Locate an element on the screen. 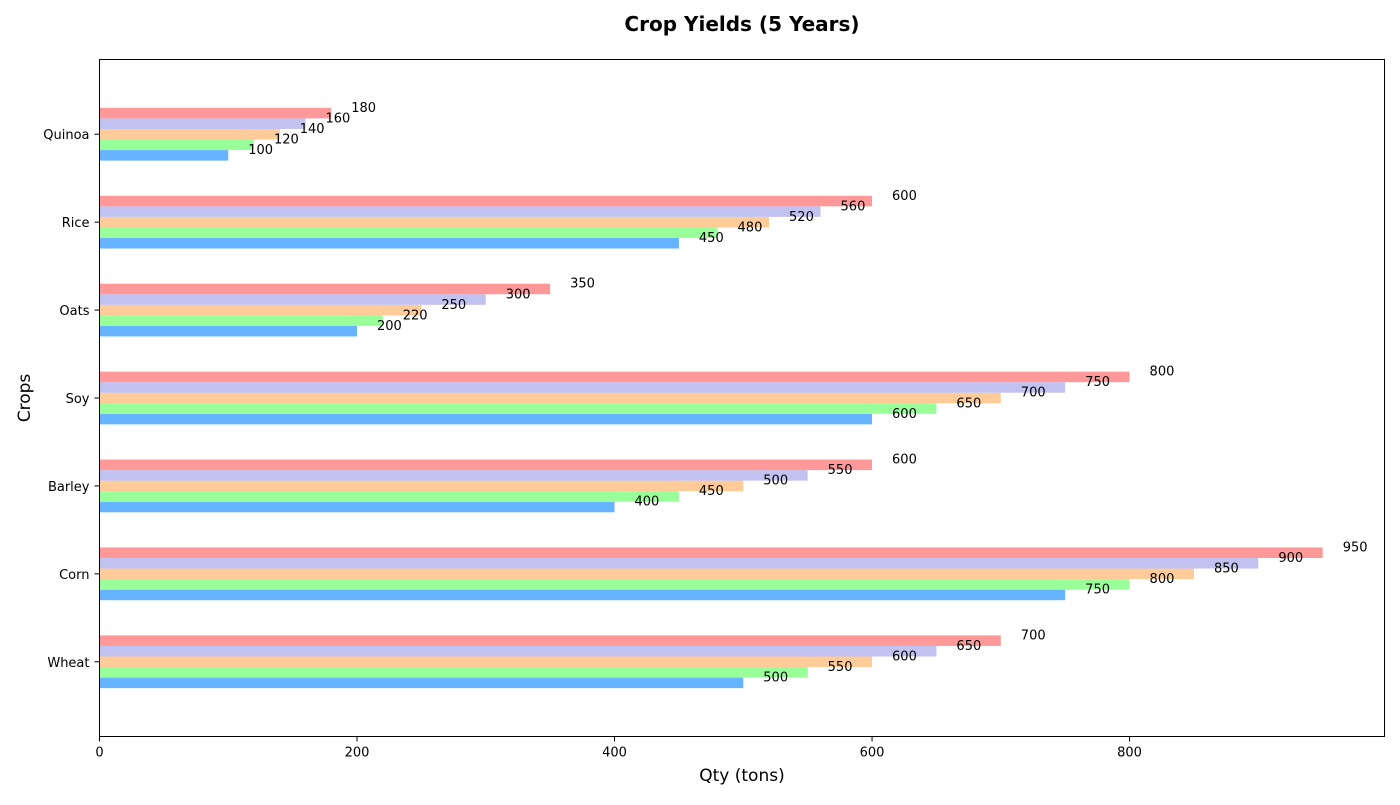 This screenshot has height=805, width=1400. data-label: 120 is located at coordinates (286, 140).